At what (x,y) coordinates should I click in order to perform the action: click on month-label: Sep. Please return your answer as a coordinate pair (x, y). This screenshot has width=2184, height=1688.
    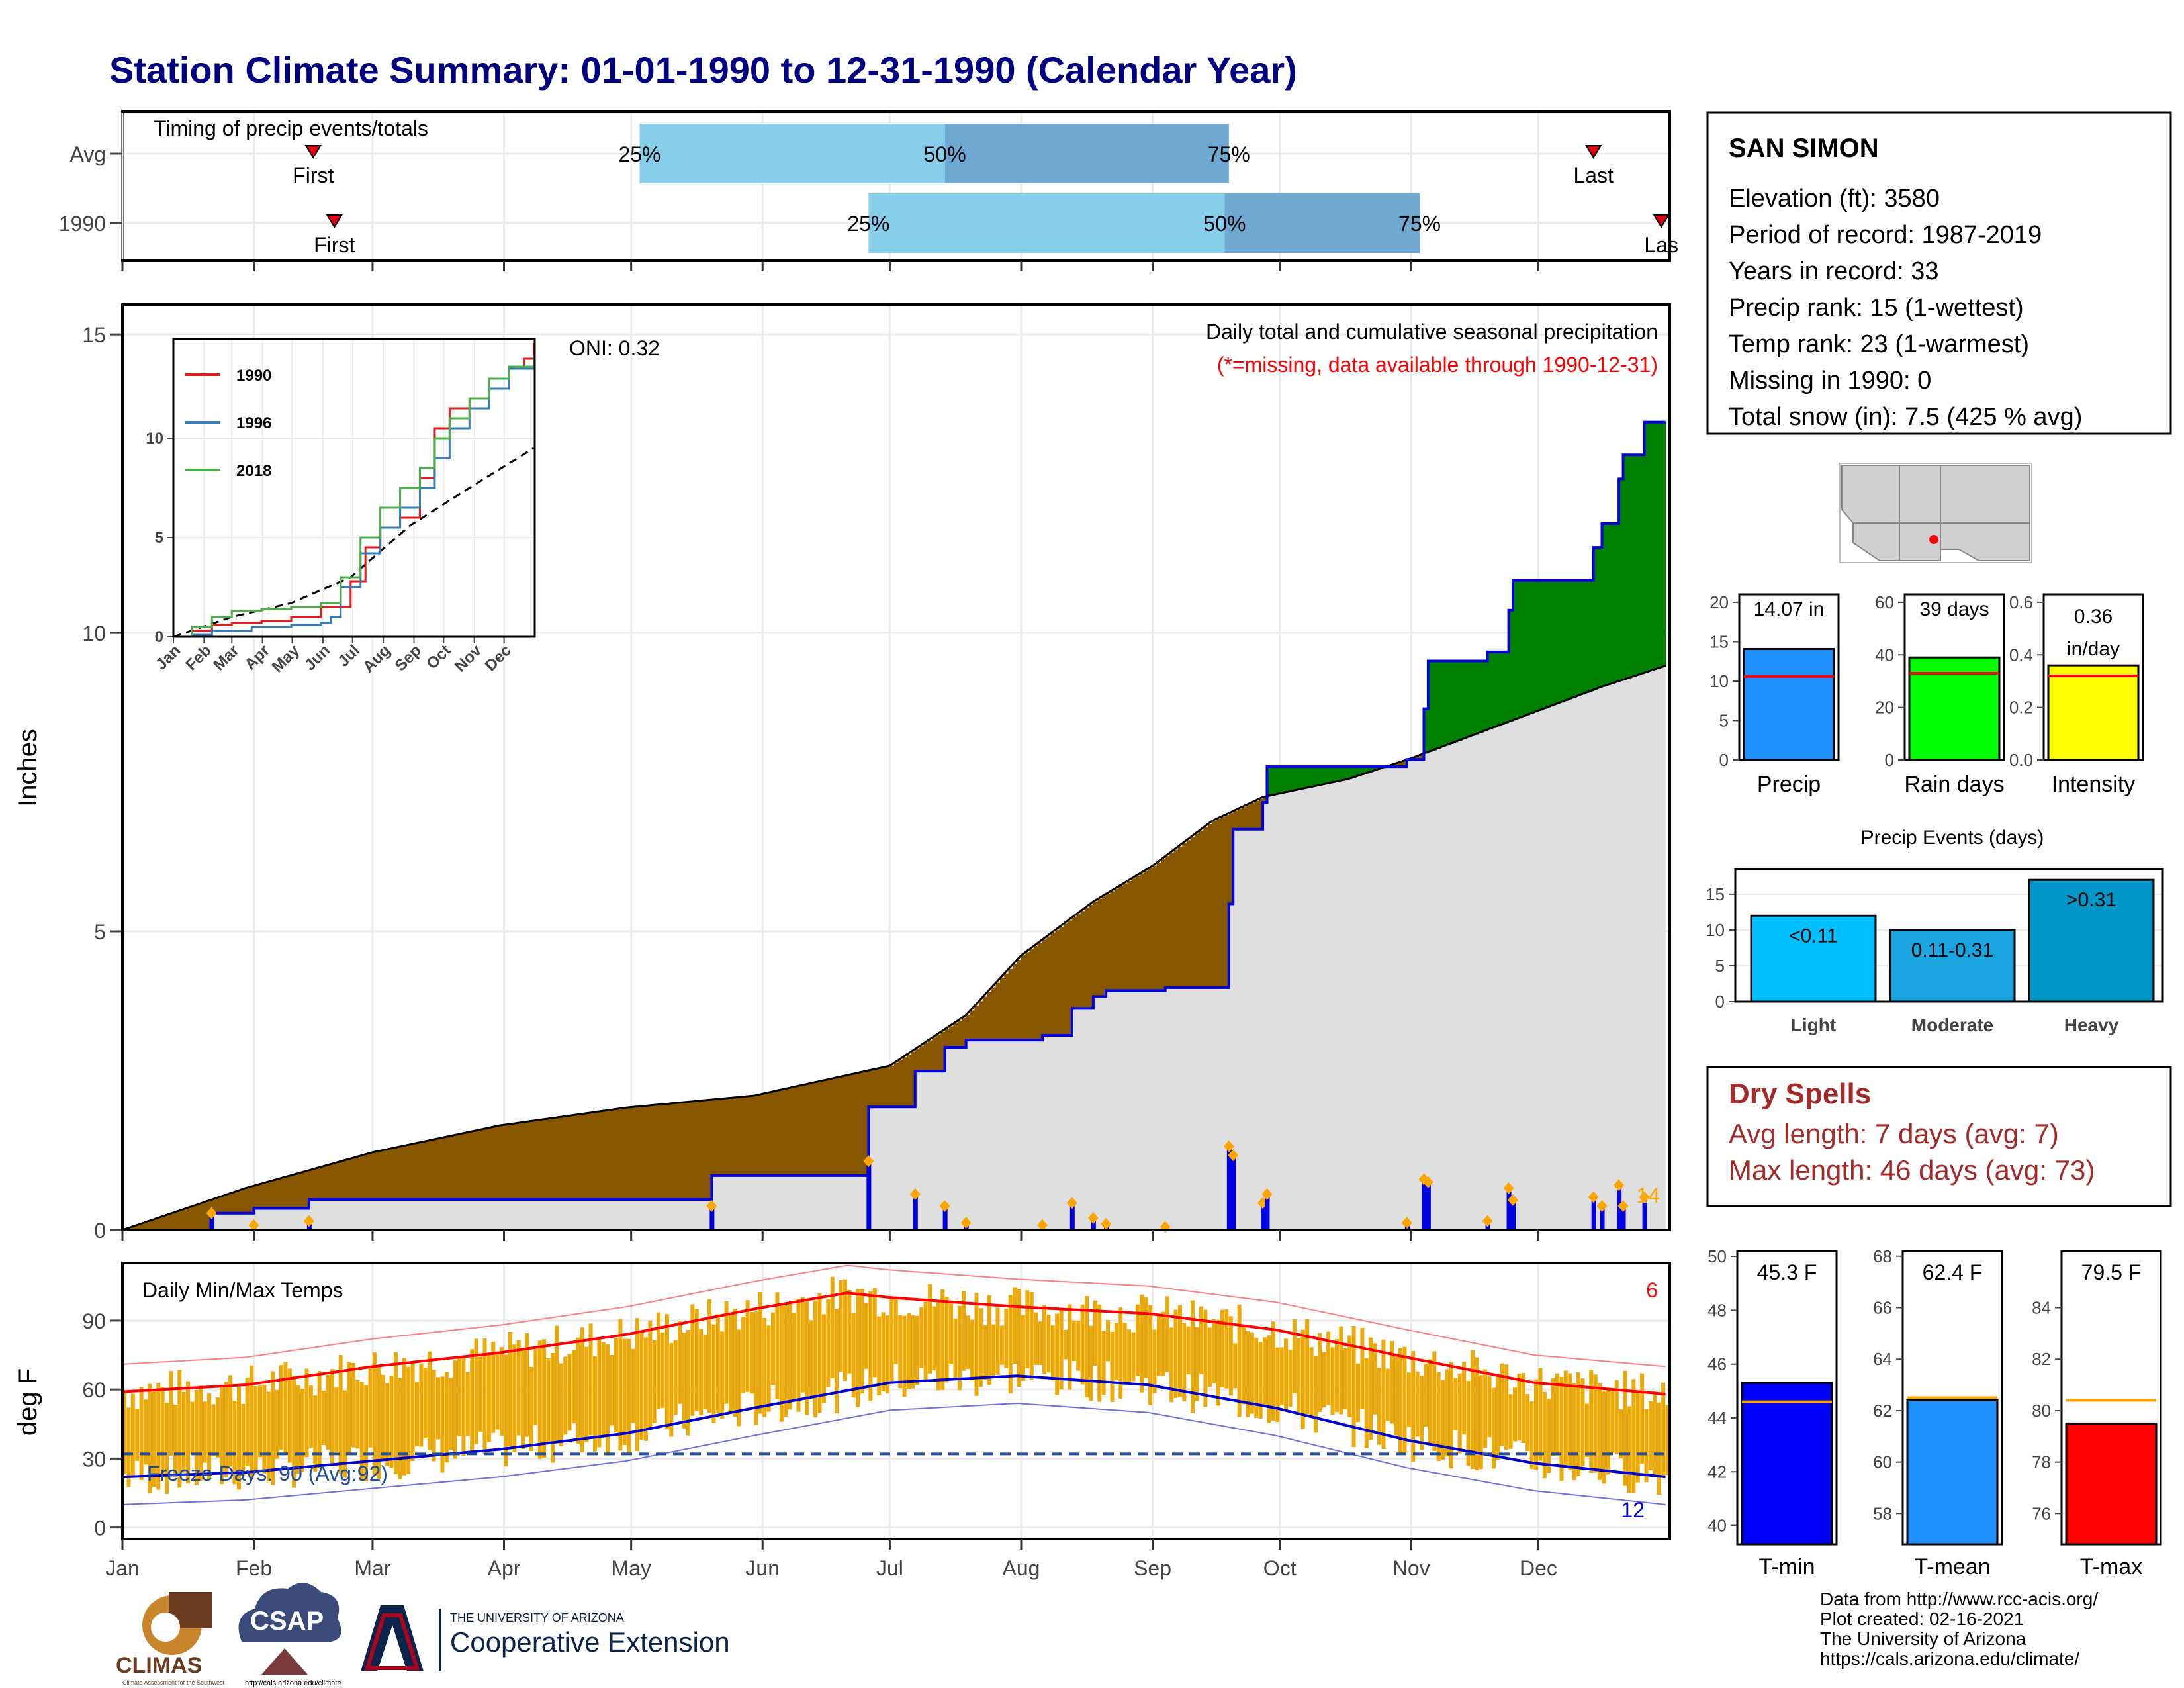
    Looking at the image, I should click on (1152, 1568).